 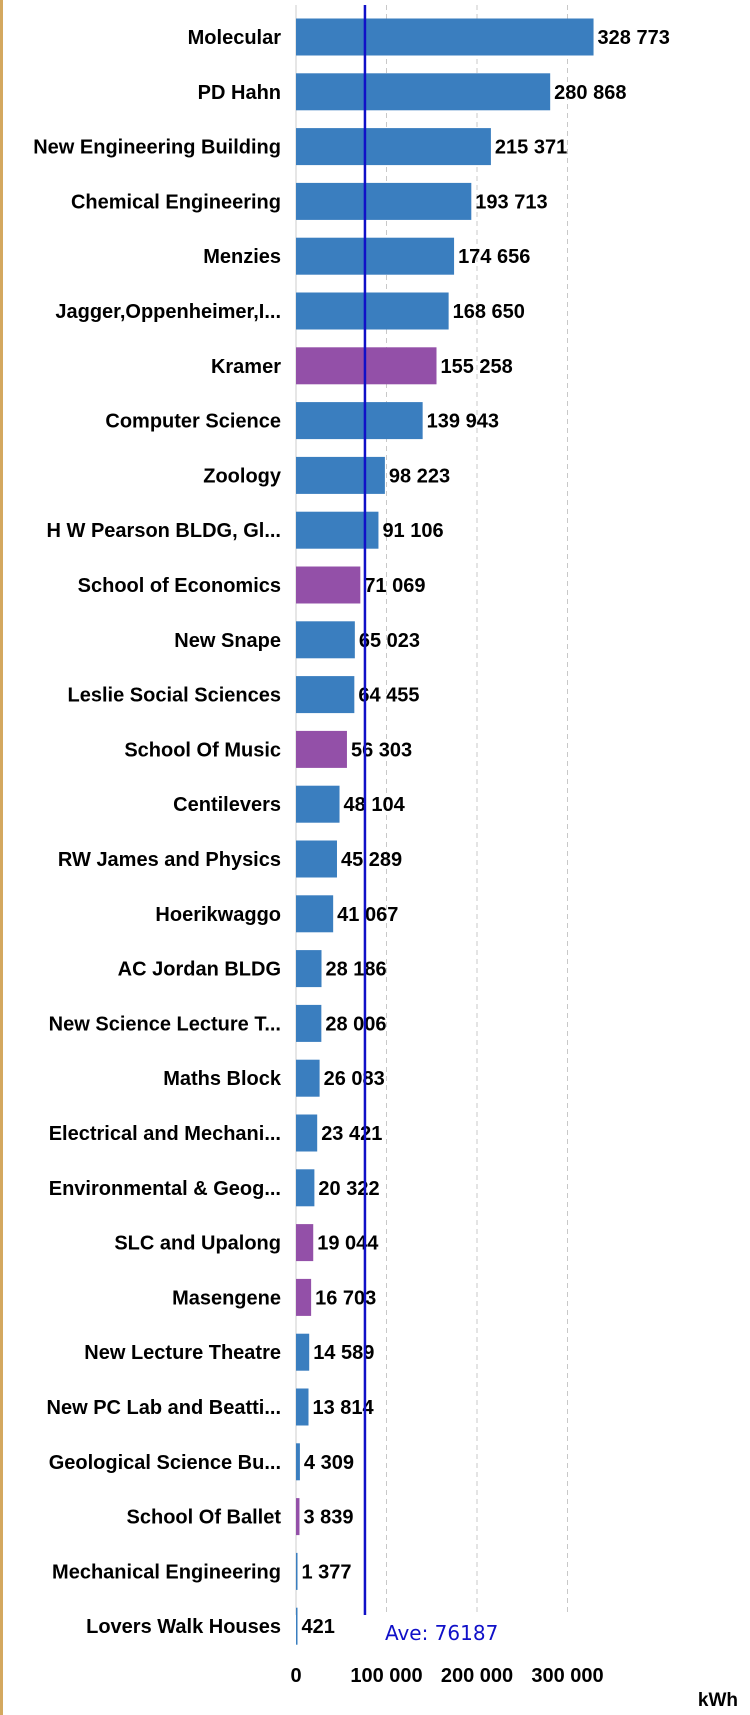 What do you see at coordinates (197, 1244) in the screenshot?
I see `category-label: SLC and Upalong` at bounding box center [197, 1244].